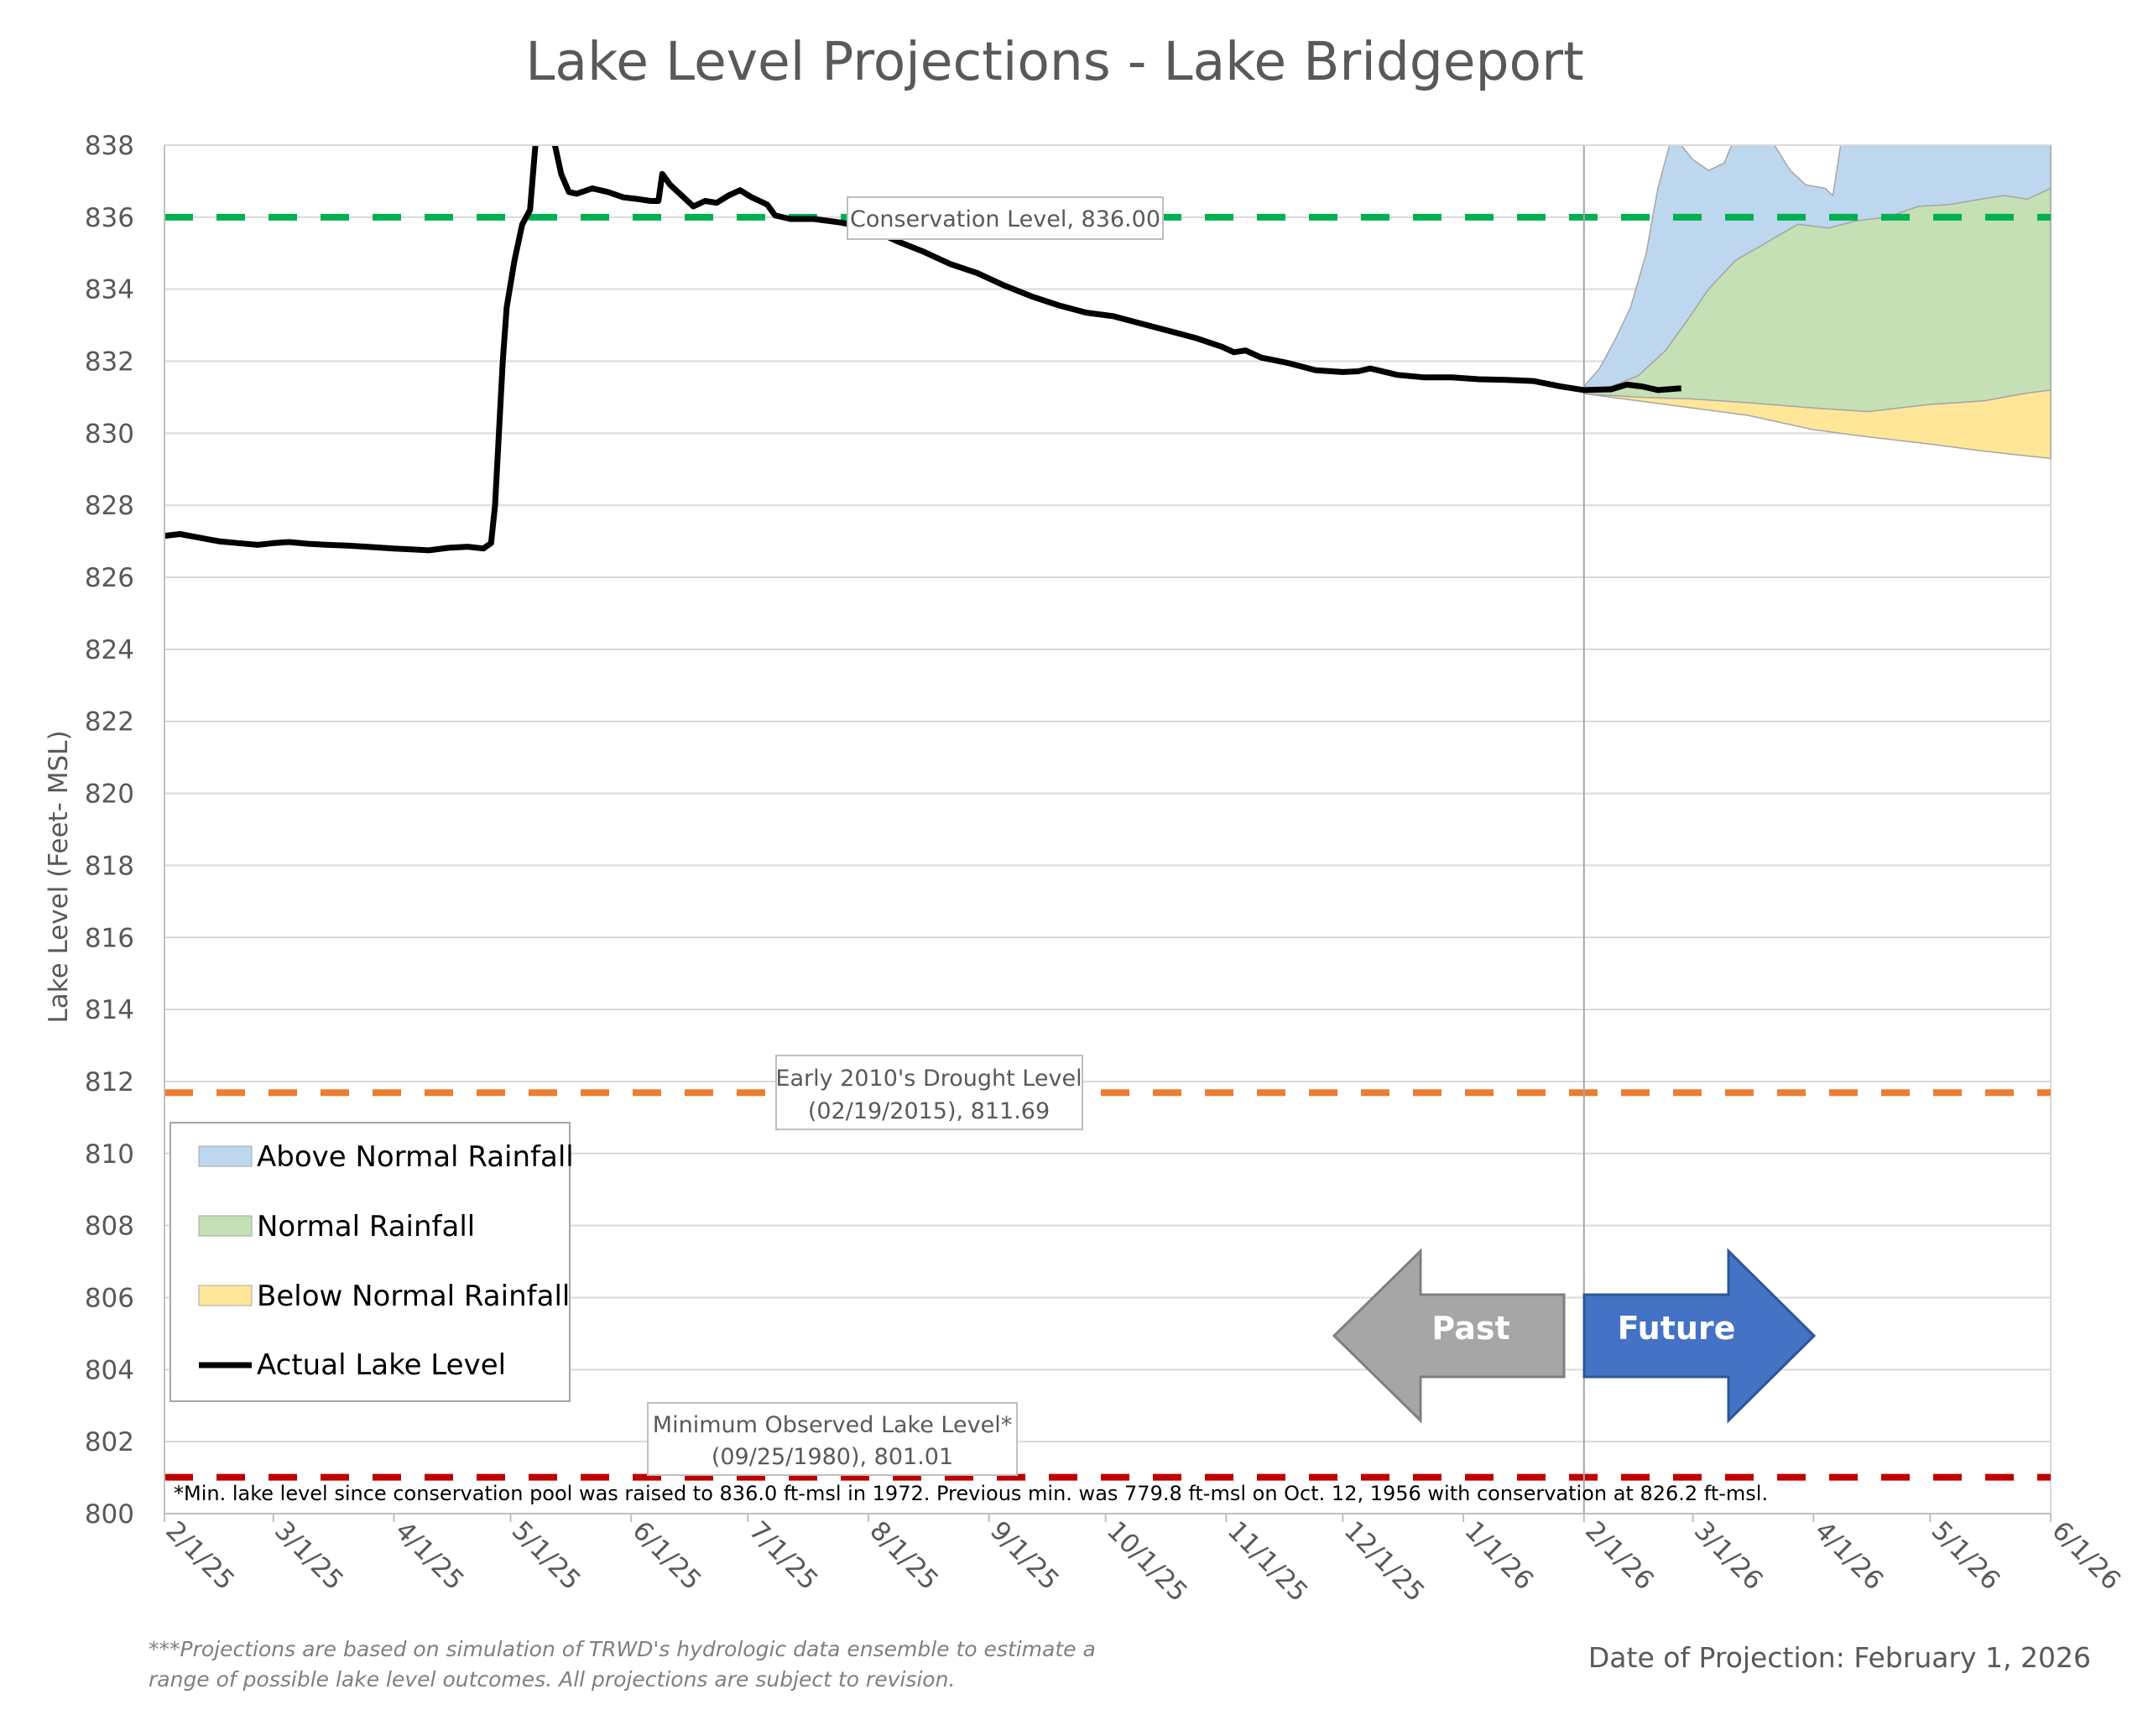 The image size is (2148, 1736). I want to click on drought-label-line1: Early 2010's Drought Level, so click(929, 1079).